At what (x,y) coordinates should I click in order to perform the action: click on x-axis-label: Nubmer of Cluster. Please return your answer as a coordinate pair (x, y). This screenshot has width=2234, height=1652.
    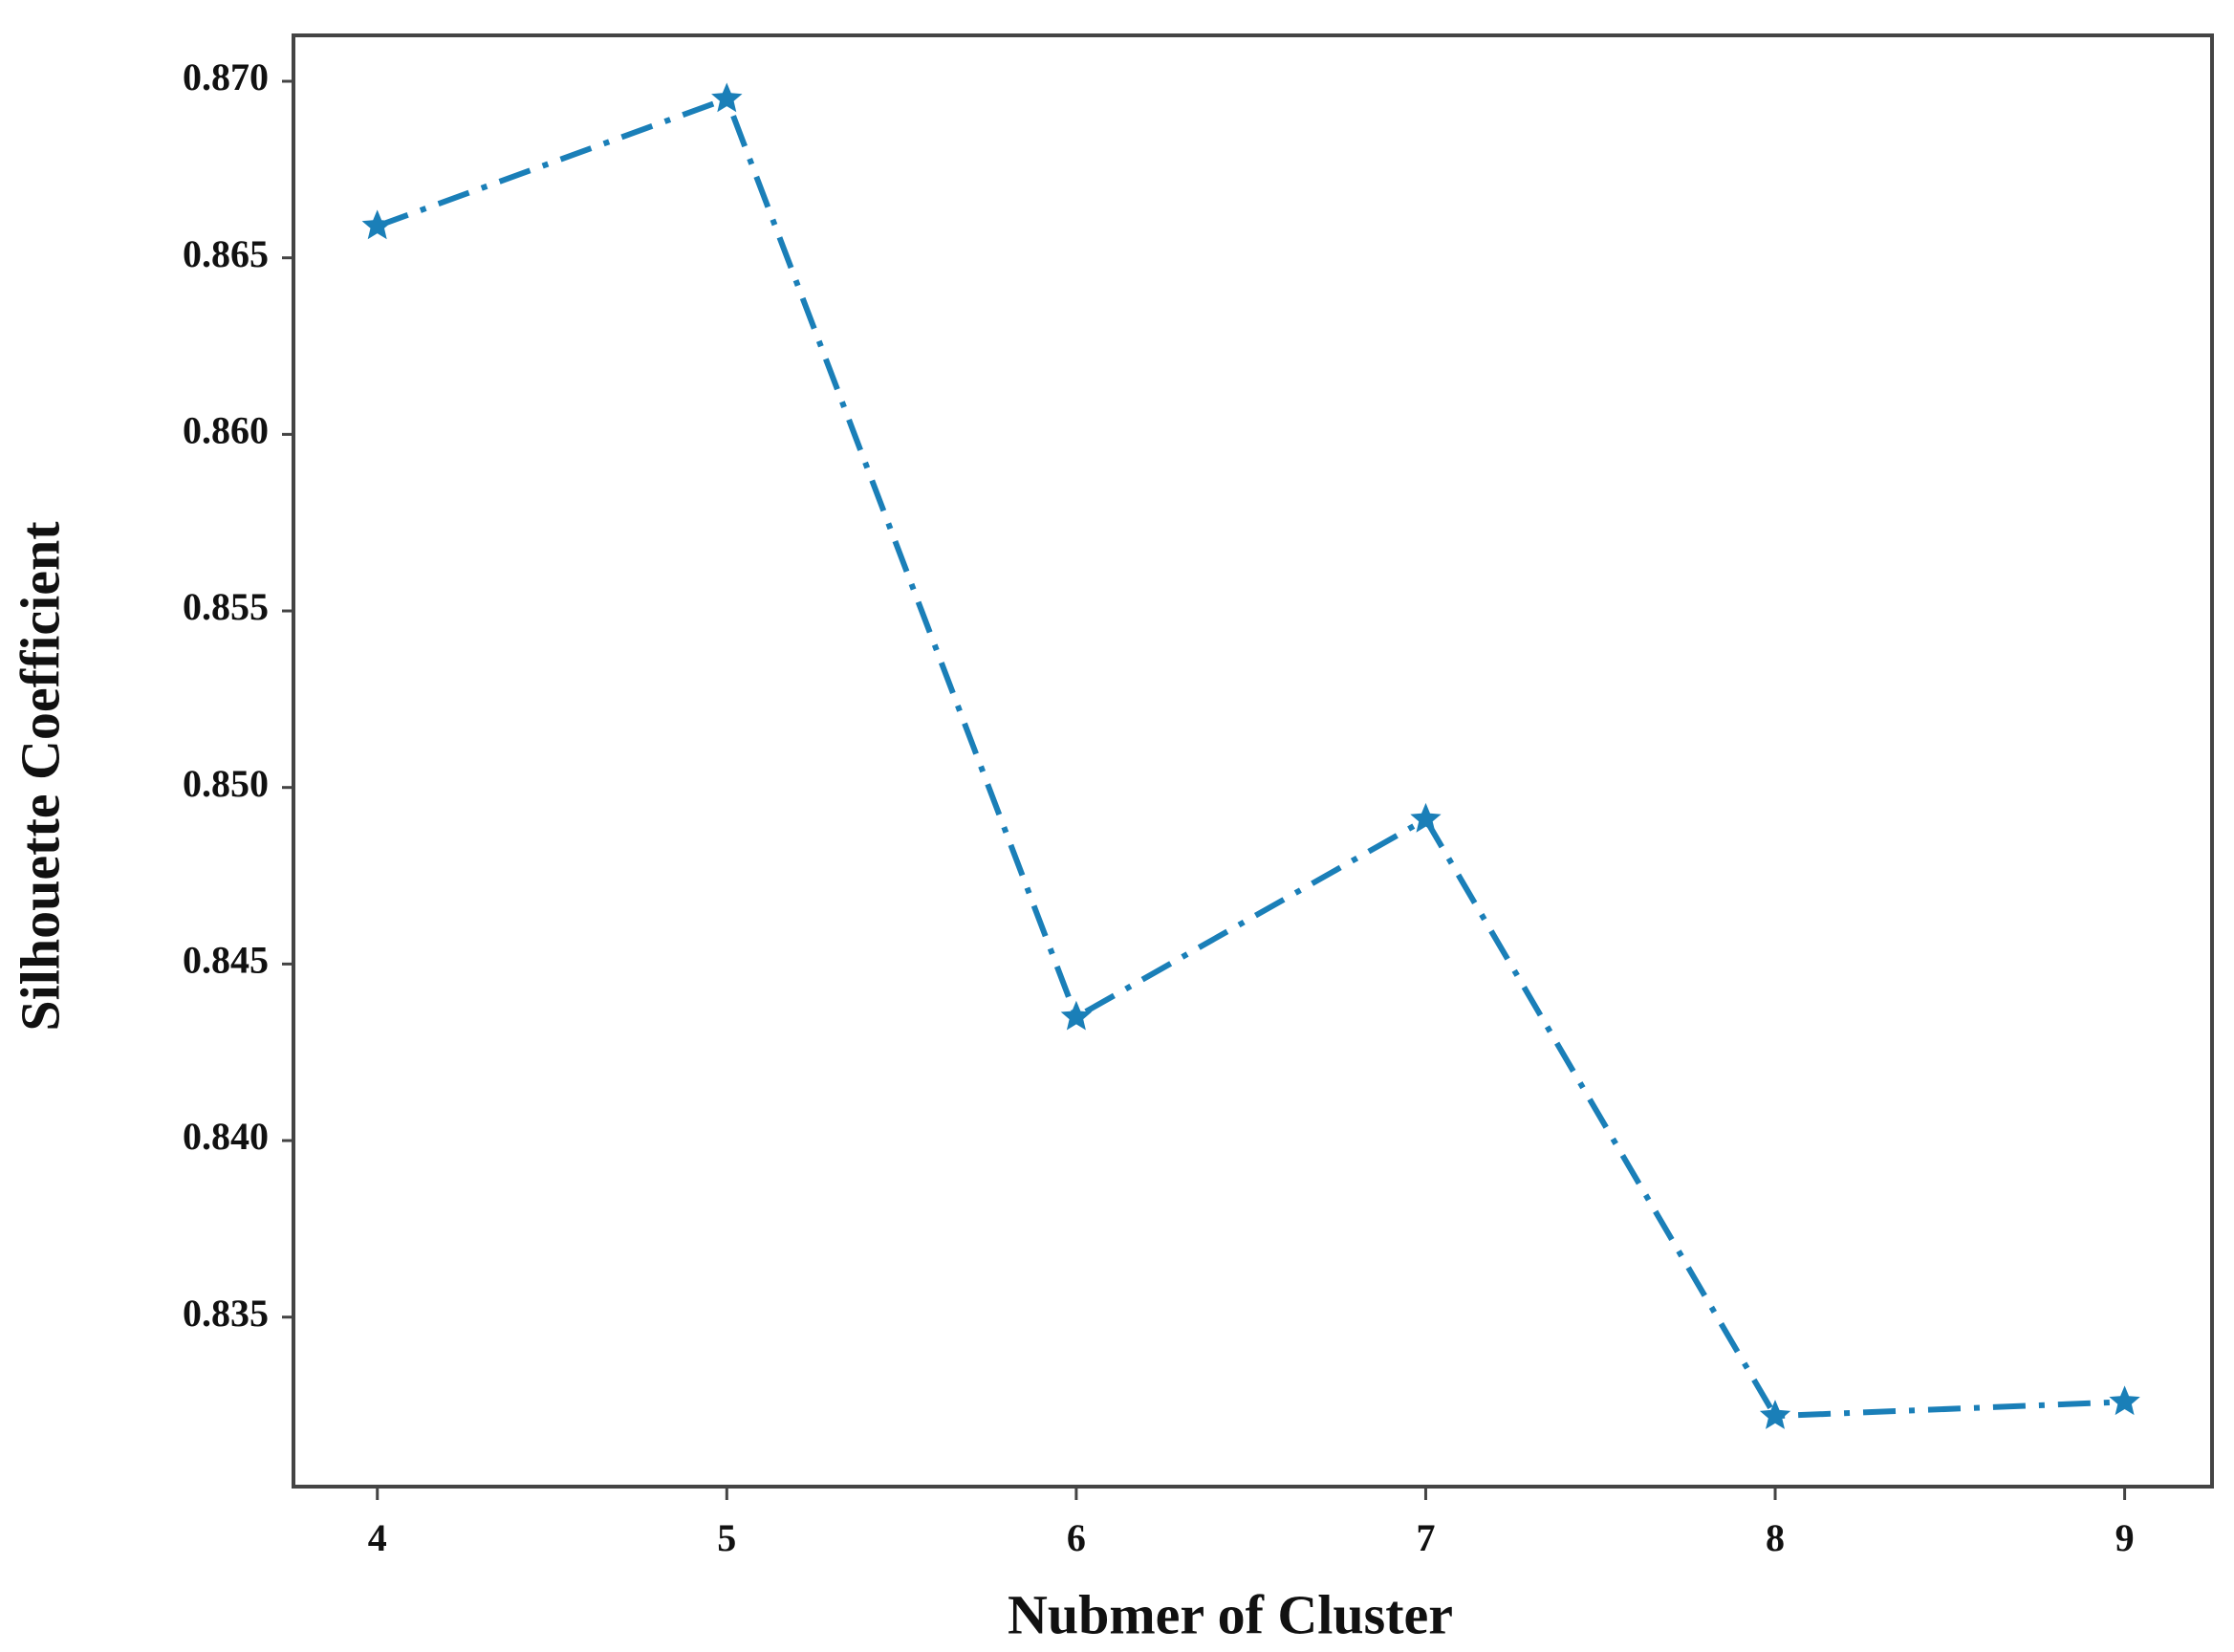
    Looking at the image, I should click on (1230, 1614).